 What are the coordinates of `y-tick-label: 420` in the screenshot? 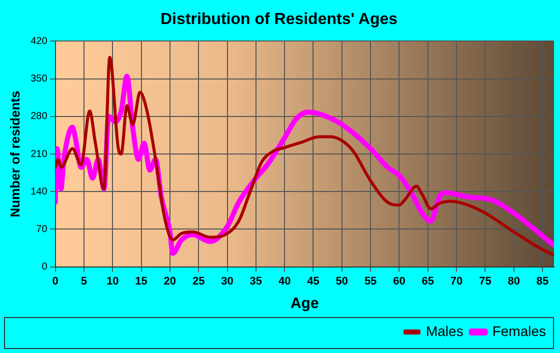 It's located at (39, 41).